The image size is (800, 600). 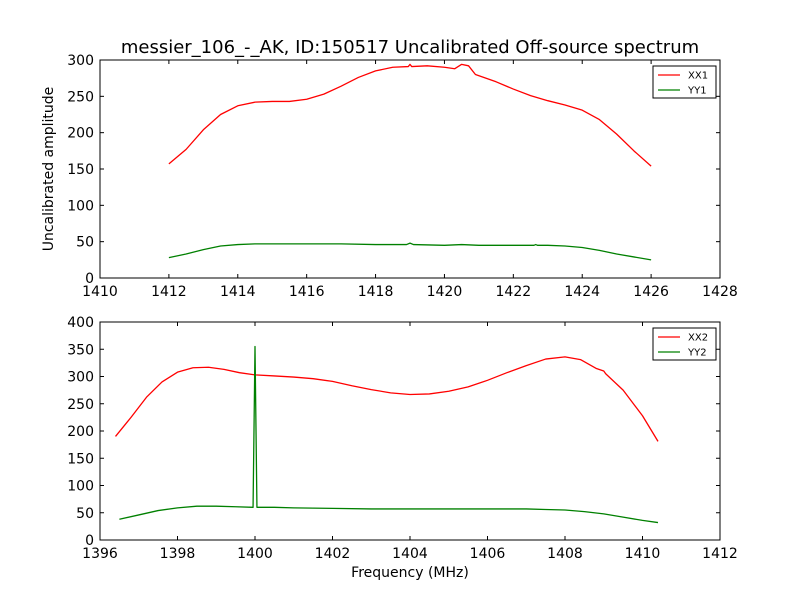 I want to click on x-tick-label: 1424, so click(x=582, y=292).